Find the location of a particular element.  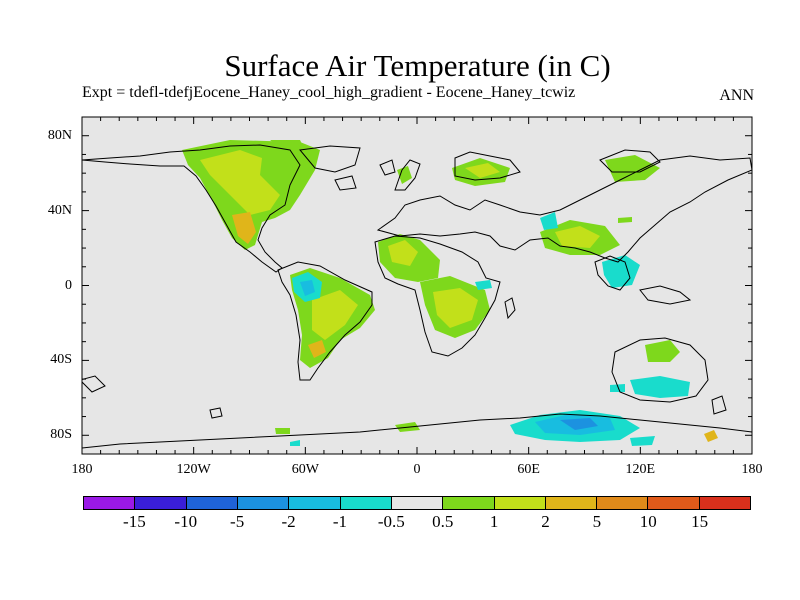

longitude-label: 60E is located at coordinates (528, 469).